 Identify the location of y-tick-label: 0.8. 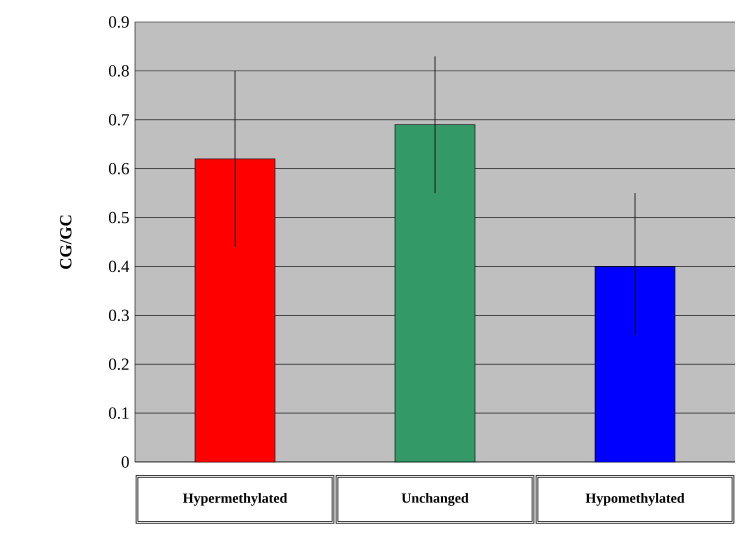
(118, 71).